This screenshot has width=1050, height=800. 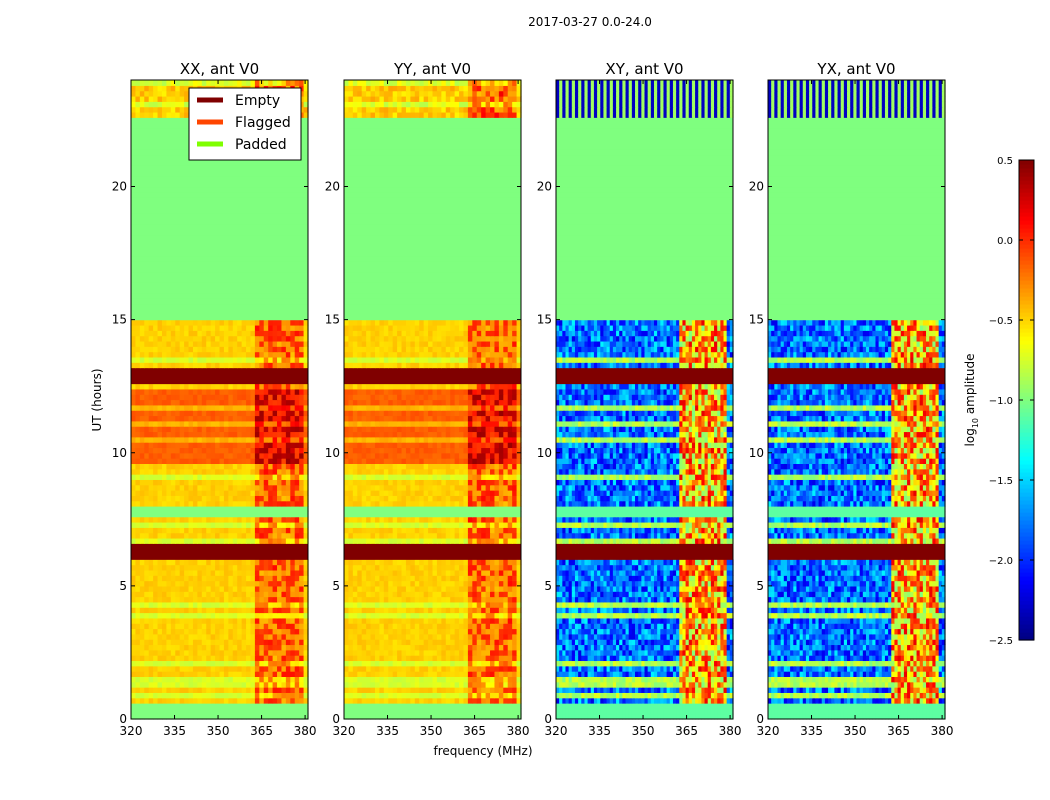 I want to click on figure-suptitle: 2017-03-27 0.0-24.0, so click(x=590, y=22).